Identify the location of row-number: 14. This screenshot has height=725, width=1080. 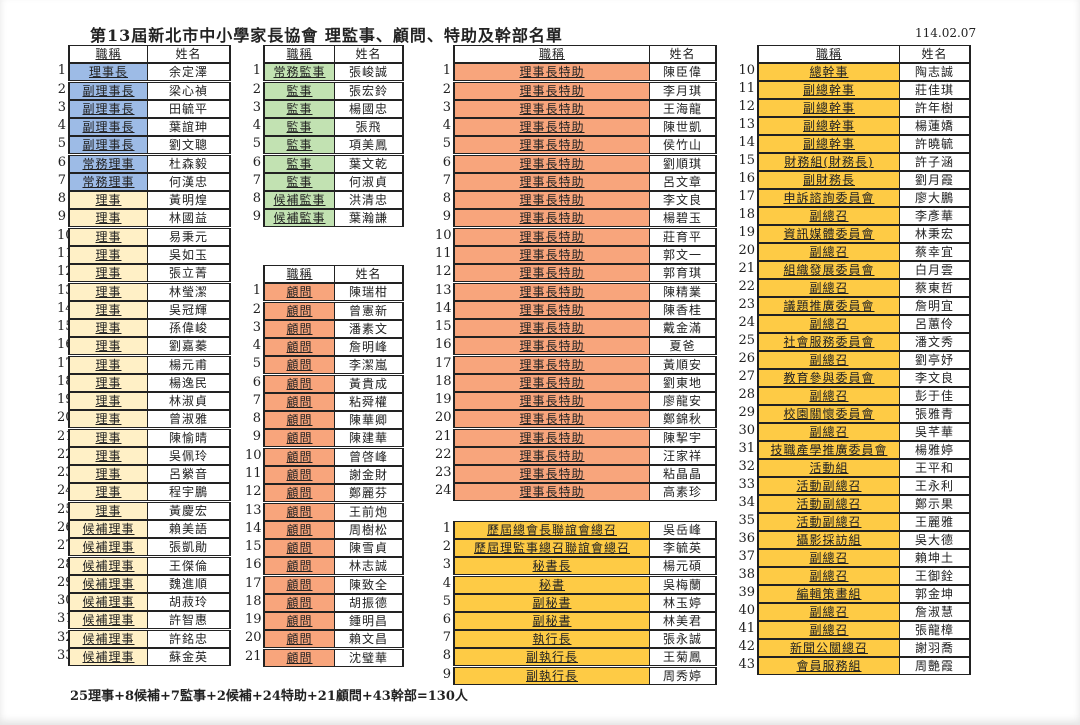
(746, 142).